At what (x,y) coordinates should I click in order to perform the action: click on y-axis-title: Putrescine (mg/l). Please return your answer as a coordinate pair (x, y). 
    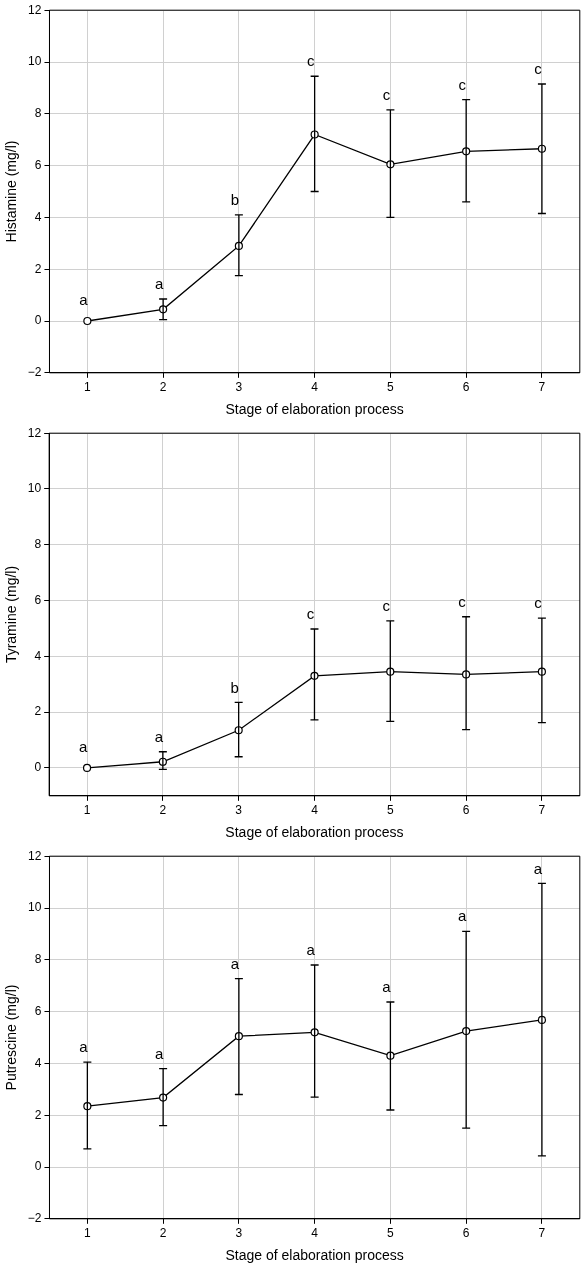
    Looking at the image, I should click on (11, 1037).